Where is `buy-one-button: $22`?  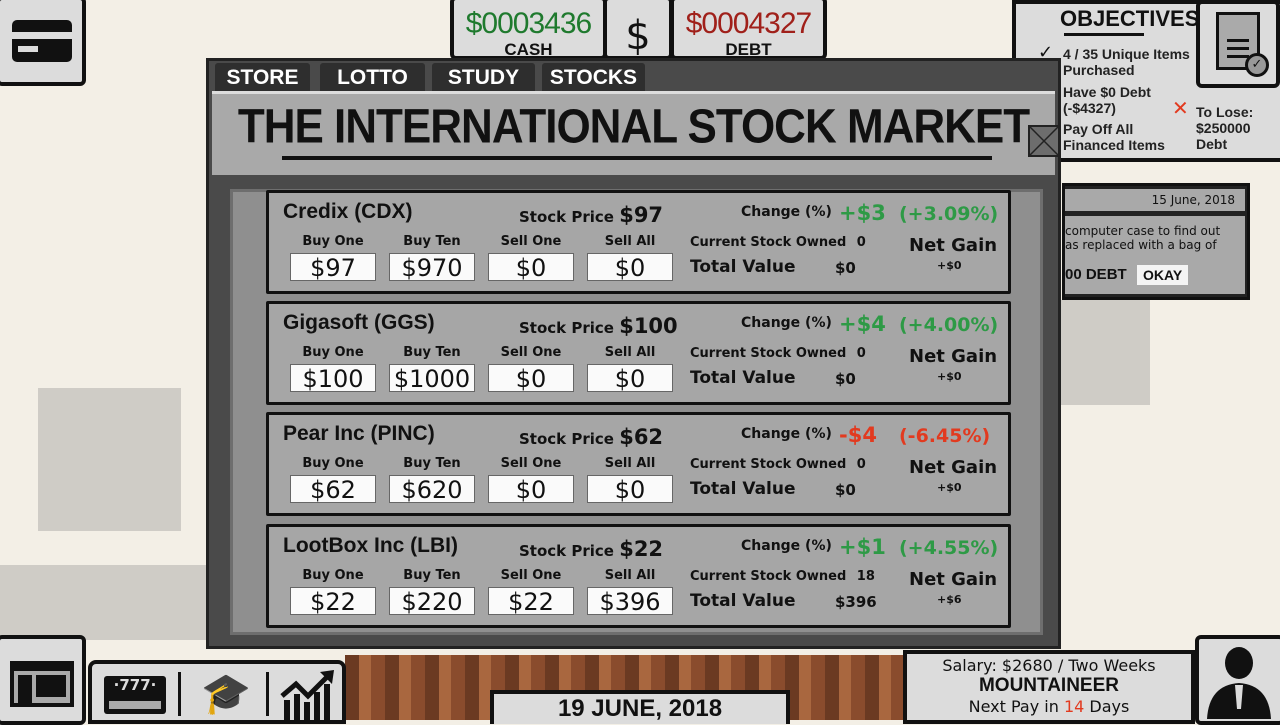
buy-one-button: $22 is located at coordinates (333, 601).